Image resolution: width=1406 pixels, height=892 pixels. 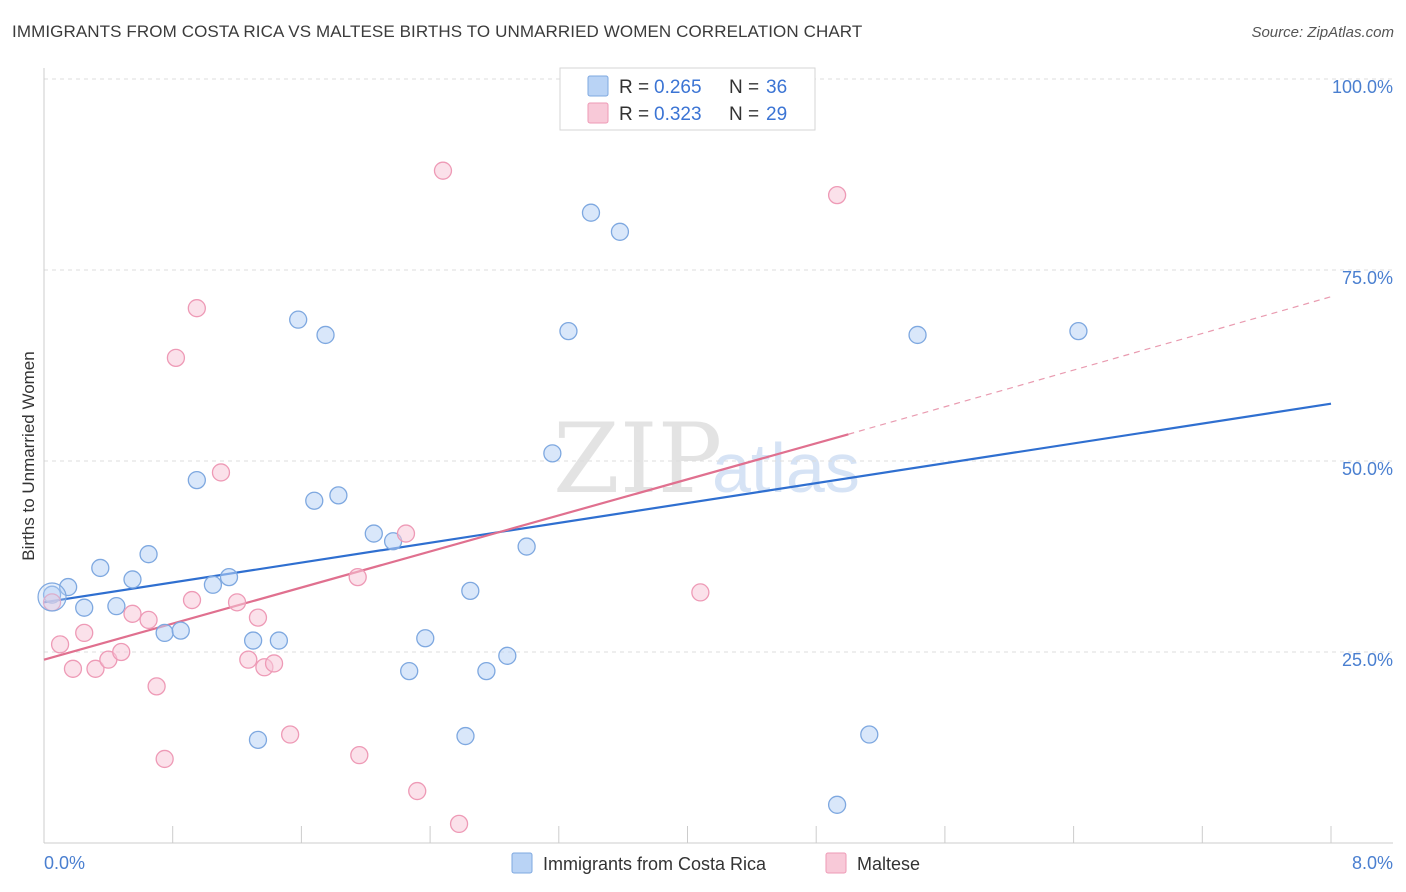 What do you see at coordinates (678, 87) in the screenshot?
I see `legend-r-value-1: 0.265` at bounding box center [678, 87].